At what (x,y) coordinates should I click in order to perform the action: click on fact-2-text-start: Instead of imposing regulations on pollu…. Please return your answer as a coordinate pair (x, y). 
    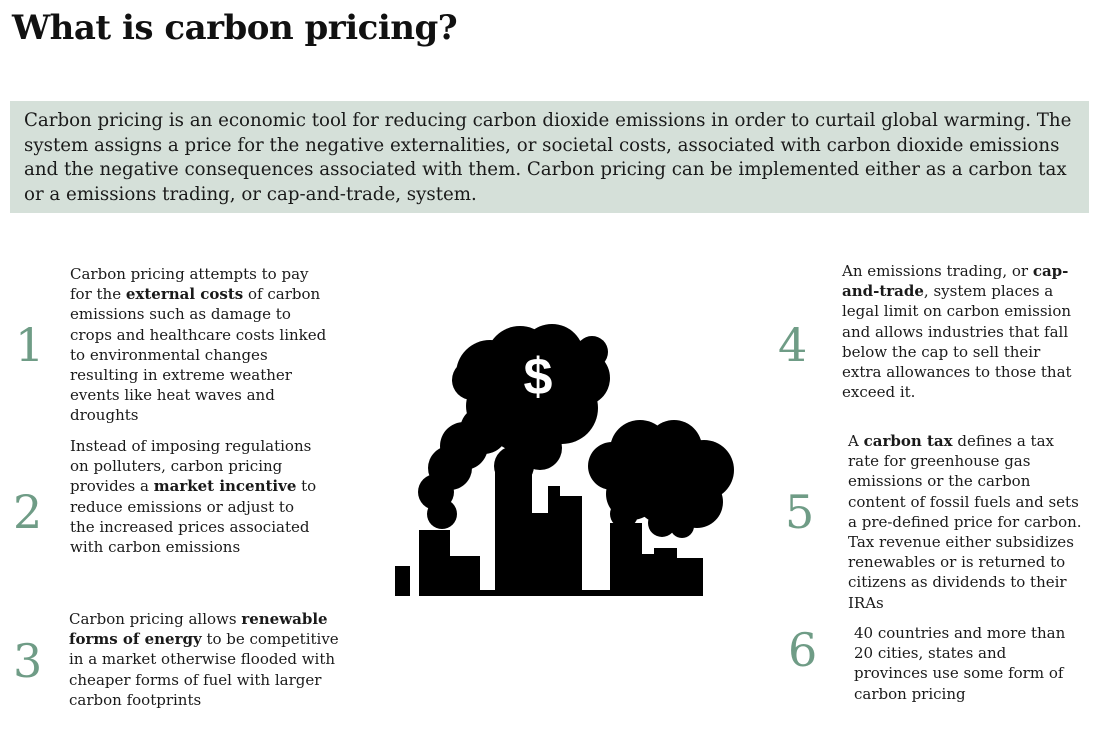
    Looking at the image, I should click on (191, 466).